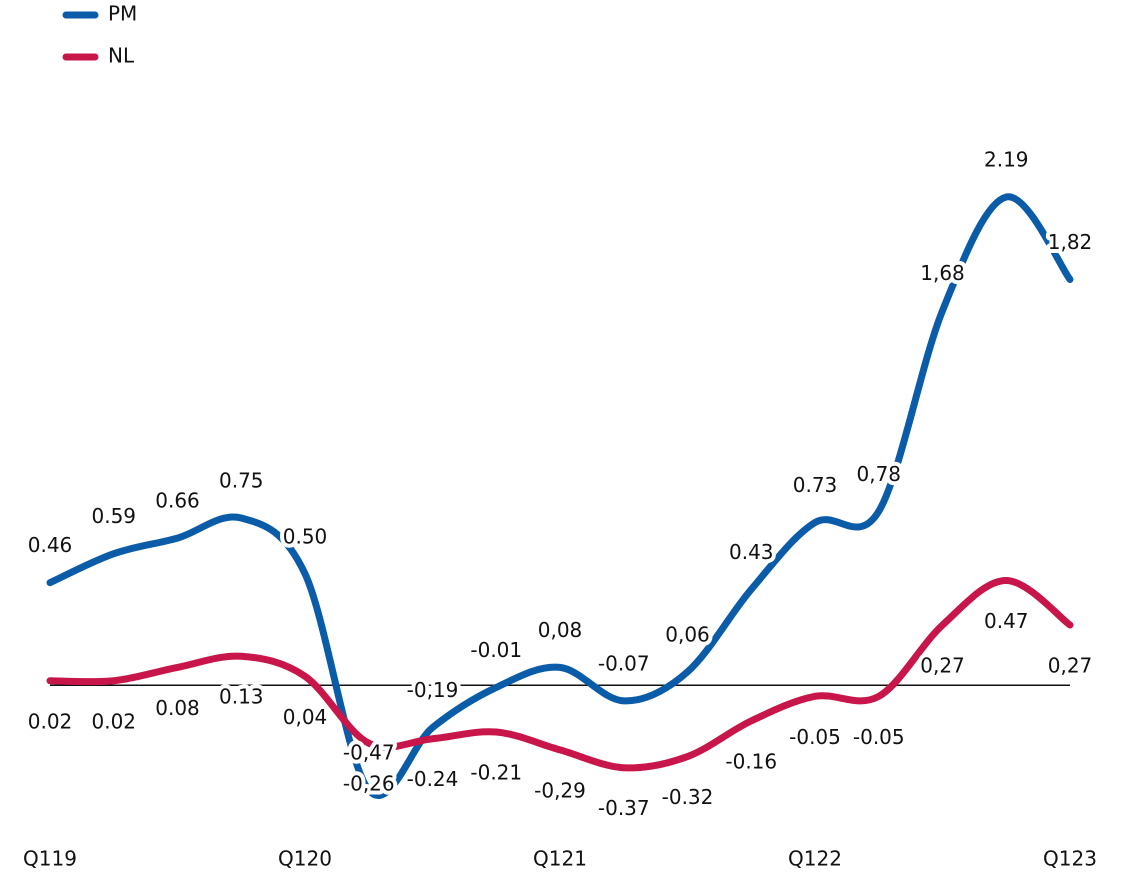  What do you see at coordinates (688, 797) in the screenshot?
I see `data-label: -0.32` at bounding box center [688, 797].